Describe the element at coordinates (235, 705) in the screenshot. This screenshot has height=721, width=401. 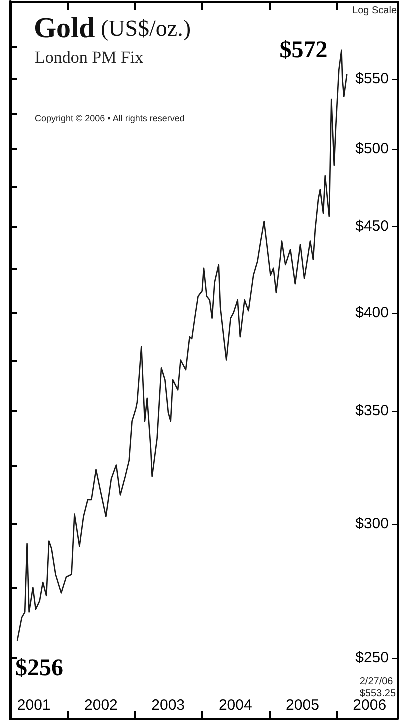
I see `x-tick-label: 2004` at that location.